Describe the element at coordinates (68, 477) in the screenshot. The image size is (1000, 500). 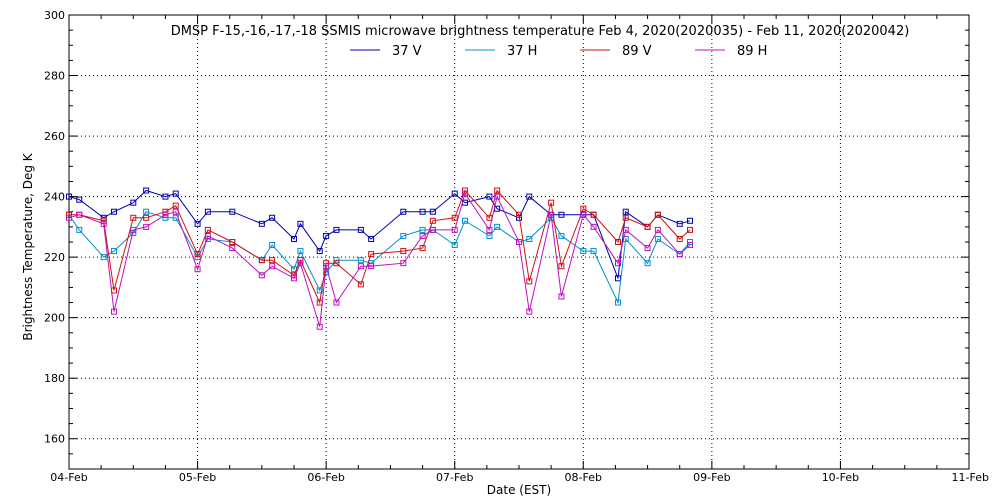
I see `x-tick-label: 04-Feb` at that location.